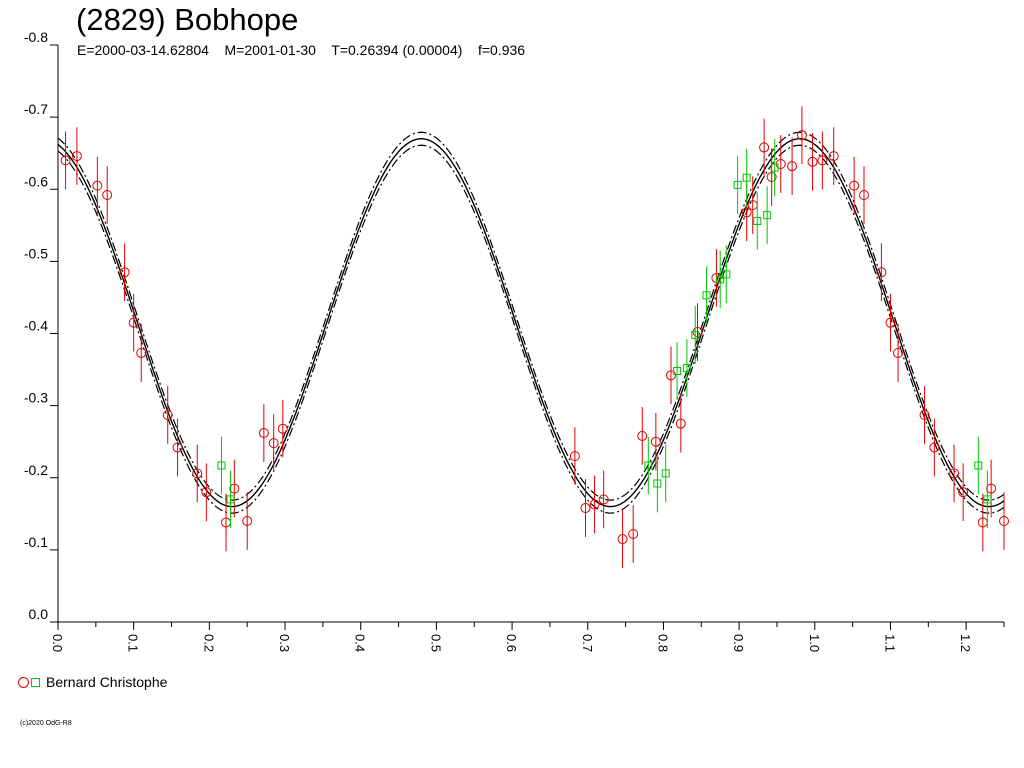 The image size is (1024, 768). What do you see at coordinates (36, 181) in the screenshot?
I see `y-tick-label: -0.6` at bounding box center [36, 181].